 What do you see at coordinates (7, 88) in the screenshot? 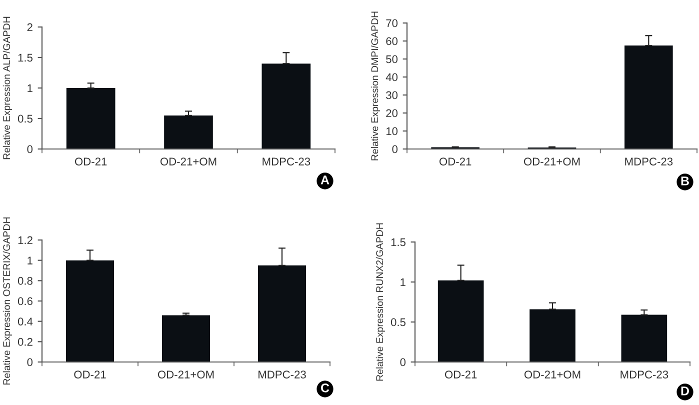
I see `y-axis-title: Relative Expression ALP/GAPDH` at bounding box center [7, 88].